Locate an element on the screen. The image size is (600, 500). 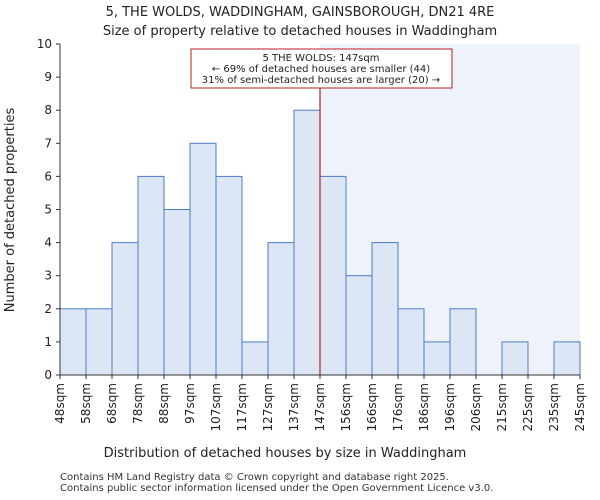
y-axis-label: Number of detached properties is located at coordinates (10, 210).